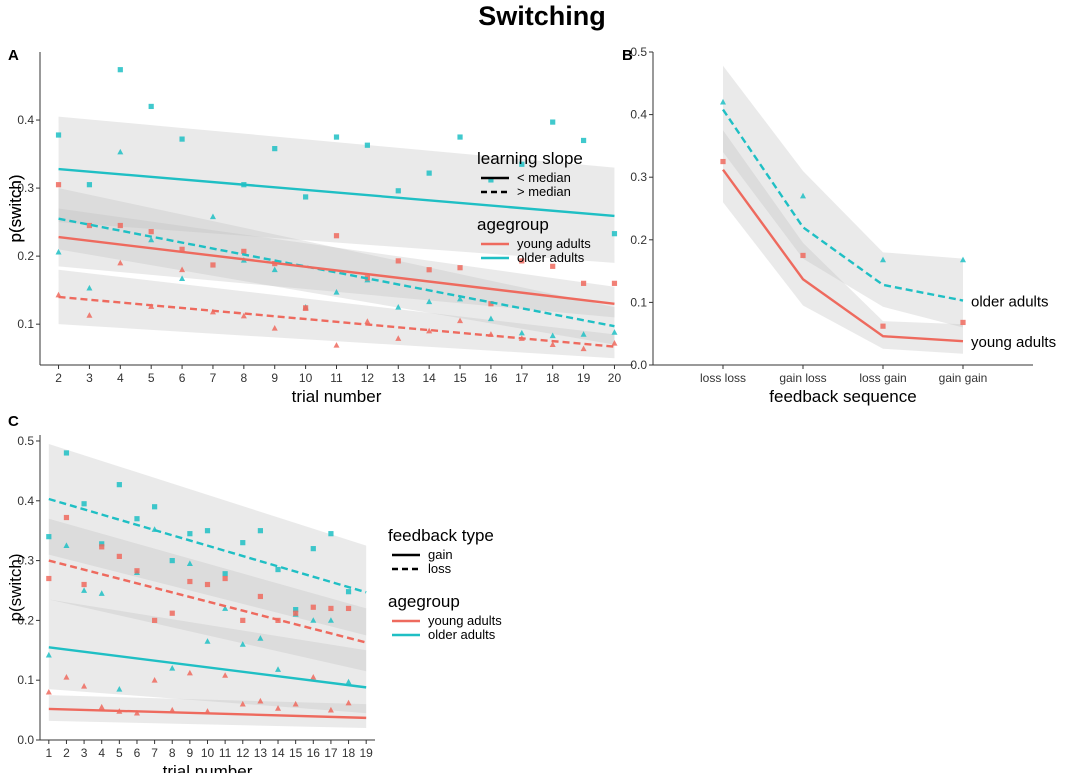  What do you see at coordinates (154, 753) in the screenshot?
I see `x-tick-label-C: 7` at bounding box center [154, 753].